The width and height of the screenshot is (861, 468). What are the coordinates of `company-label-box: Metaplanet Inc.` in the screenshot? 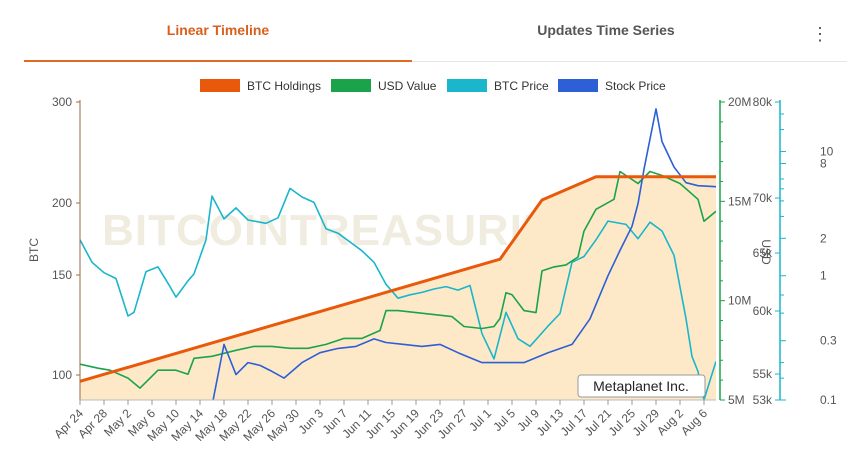 It's located at (641, 386).